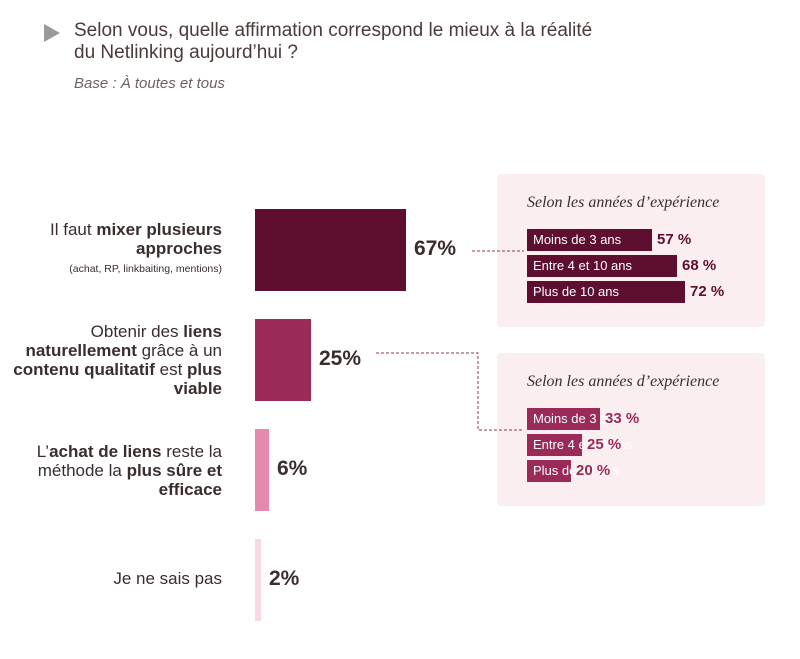  What do you see at coordinates (174, 480) in the screenshot?
I see `label-bold-text: plus sûre et efficace` at bounding box center [174, 480].